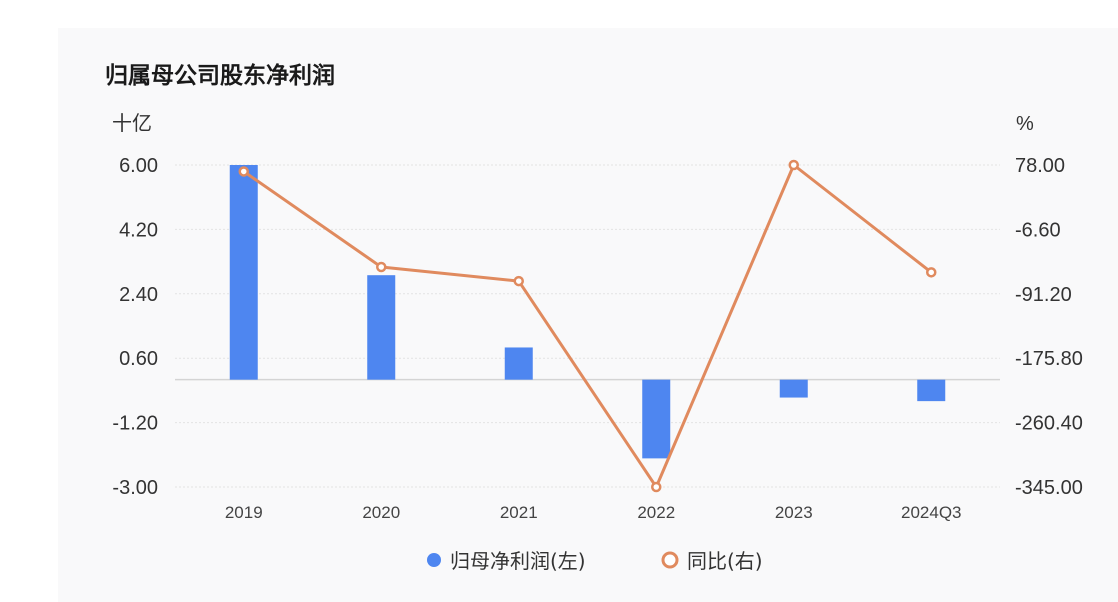 This screenshot has height=602, width=1118. Describe the element at coordinates (519, 512) in the screenshot. I see `x-tick-label: 2021` at that location.